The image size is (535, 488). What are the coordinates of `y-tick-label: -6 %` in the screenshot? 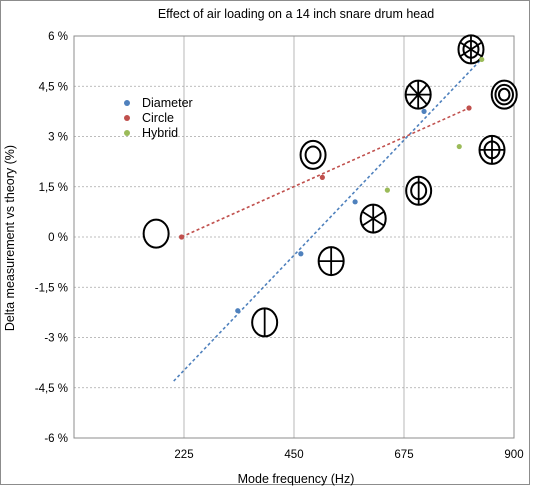 It's located at (56, 439).